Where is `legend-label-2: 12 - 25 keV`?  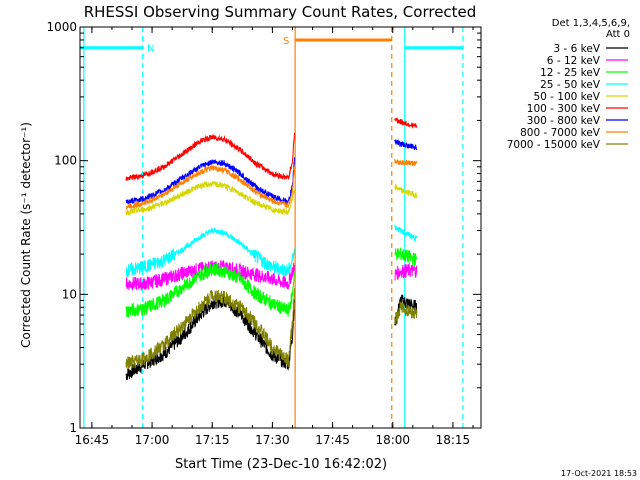 legend-label-2: 12 - 25 keV is located at coordinates (570, 73).